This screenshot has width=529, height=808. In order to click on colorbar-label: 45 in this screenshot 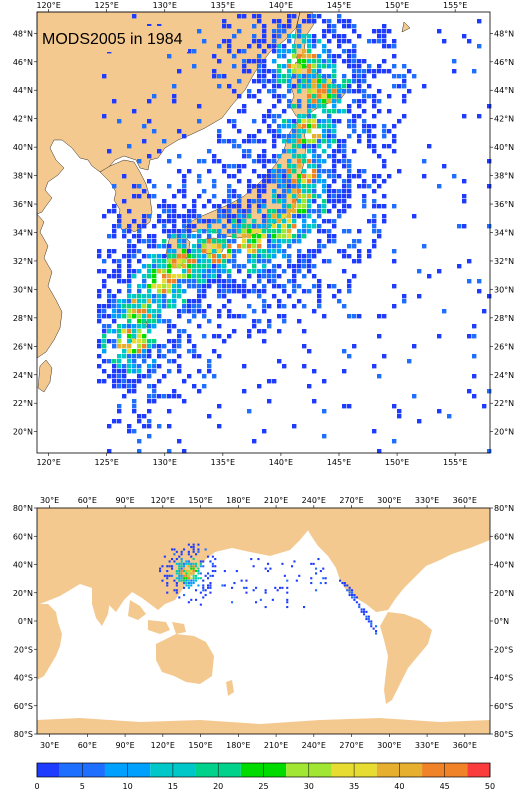, I will do `click(445, 786)`.